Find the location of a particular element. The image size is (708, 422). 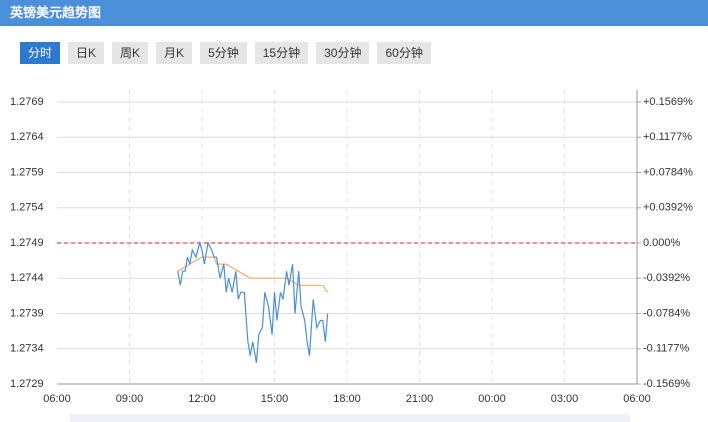

tab: 60分钟 is located at coordinates (404, 53).